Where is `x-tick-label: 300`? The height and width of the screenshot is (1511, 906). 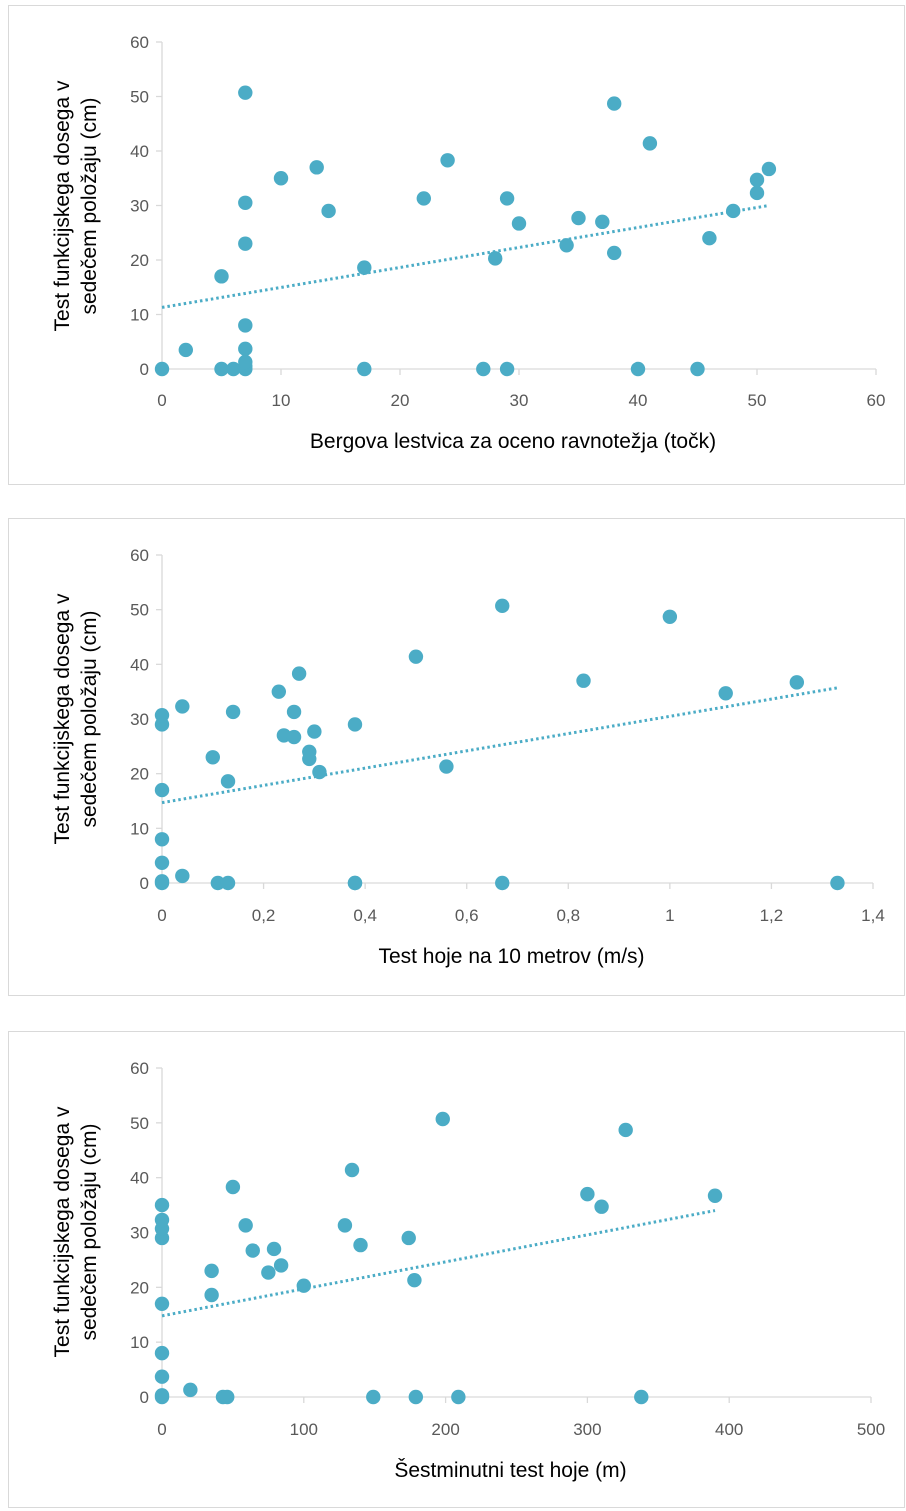 x-tick-label: 300 is located at coordinates (587, 1429).